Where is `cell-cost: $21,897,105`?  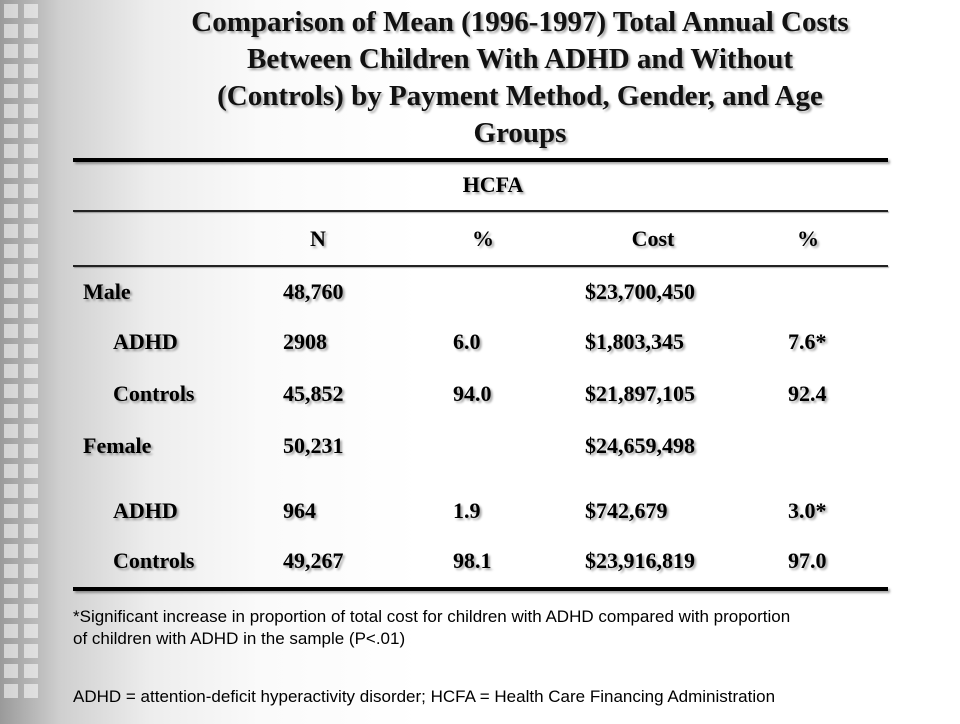
cell-cost: $21,897,105 is located at coordinates (640, 393).